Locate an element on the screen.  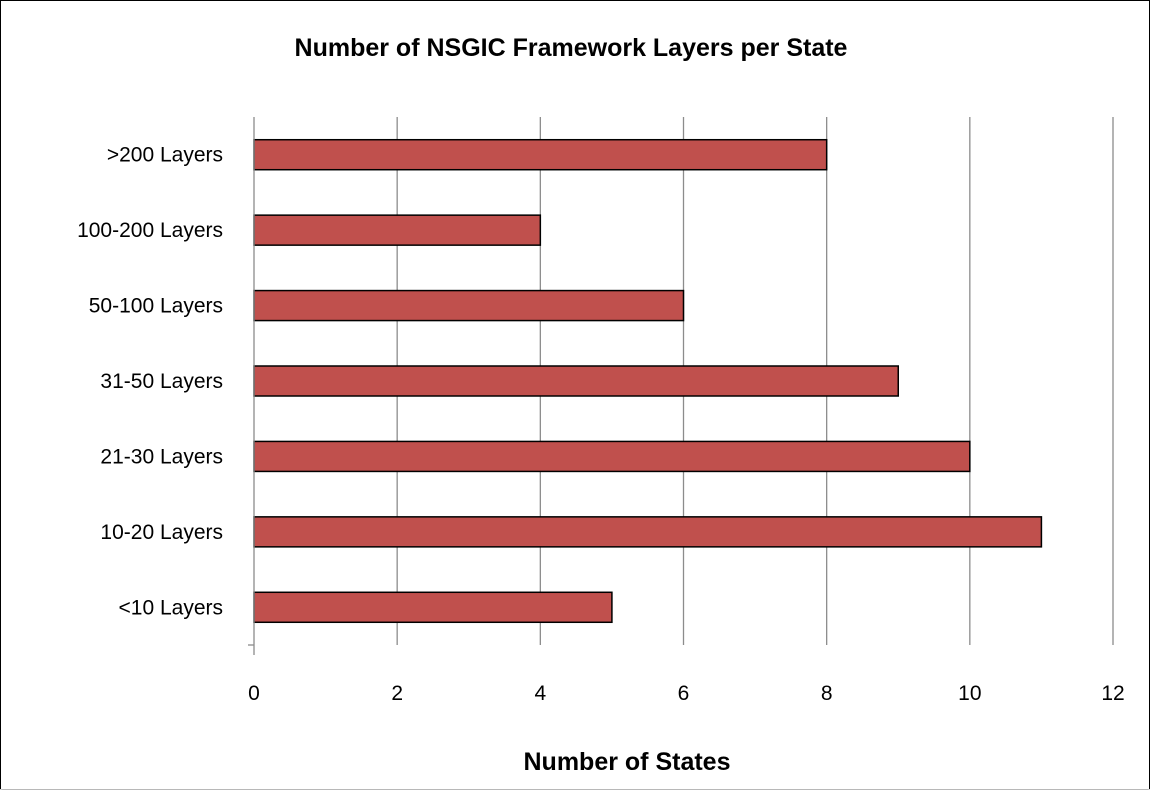
category-label-3: 31-50 Layers is located at coordinates (161, 381).